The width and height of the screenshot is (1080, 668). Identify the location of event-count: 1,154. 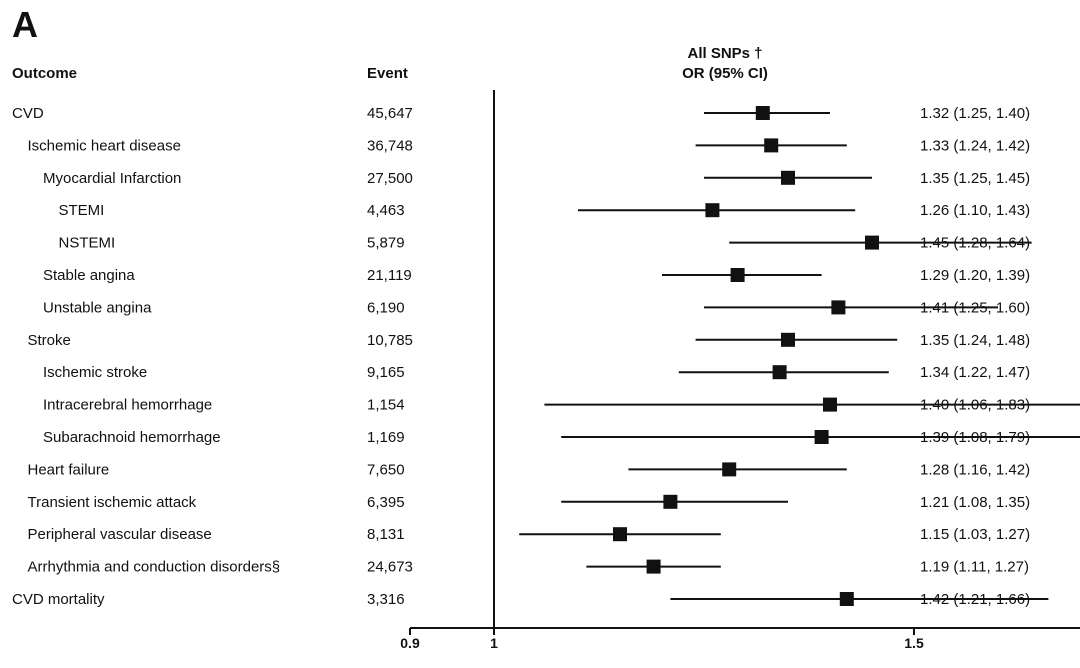
(386, 405).